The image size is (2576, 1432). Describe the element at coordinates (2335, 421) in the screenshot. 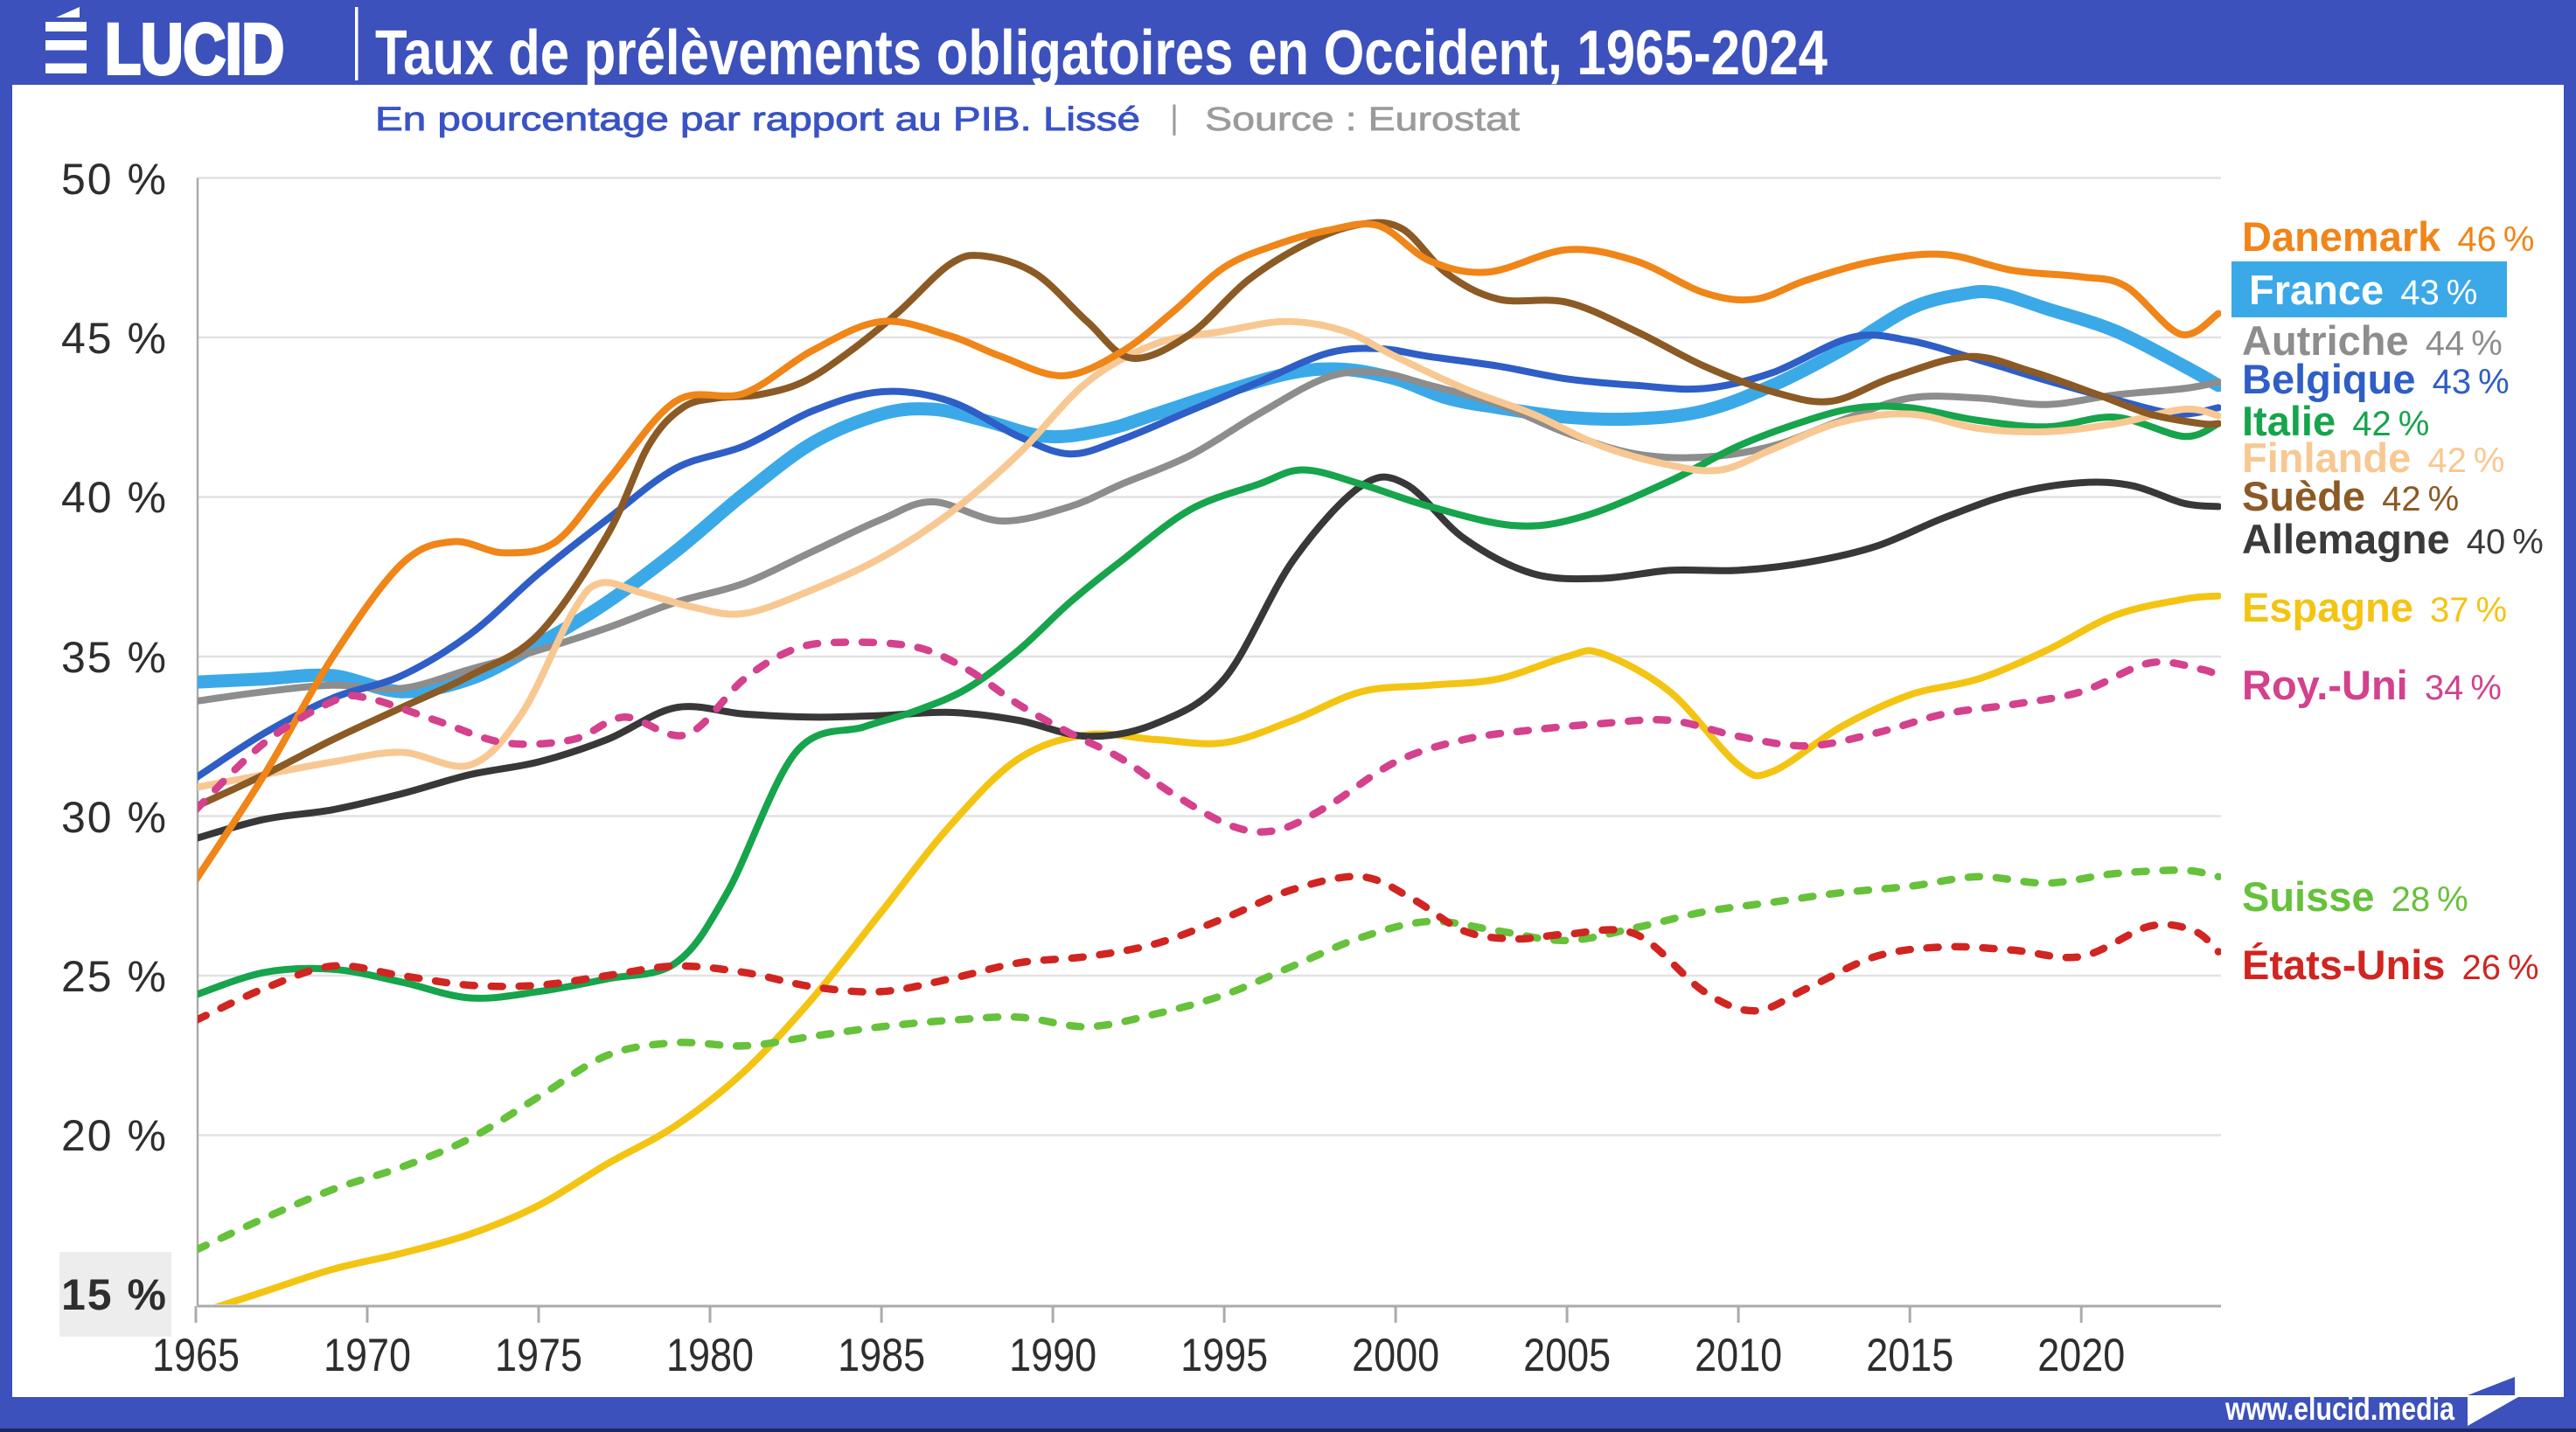

I see `svg-text: Italie 42 %` at that location.